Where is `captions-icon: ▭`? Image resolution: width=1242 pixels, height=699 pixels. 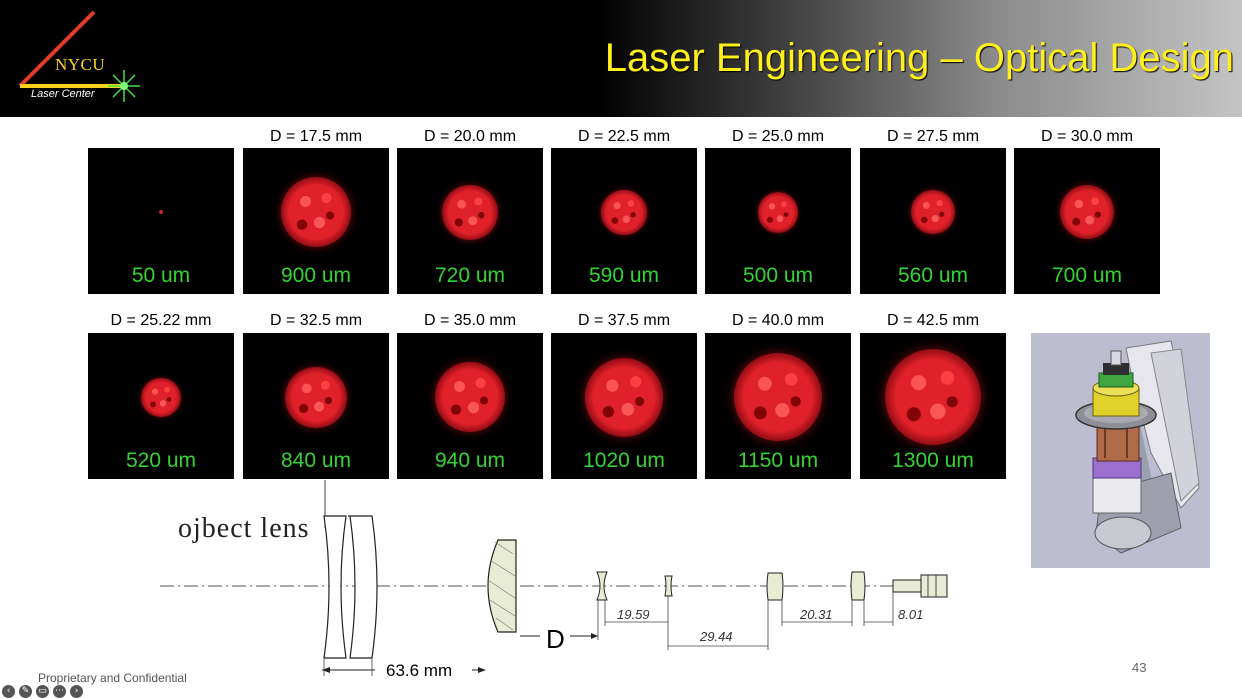
captions-icon: ▭ is located at coordinates (42, 691).